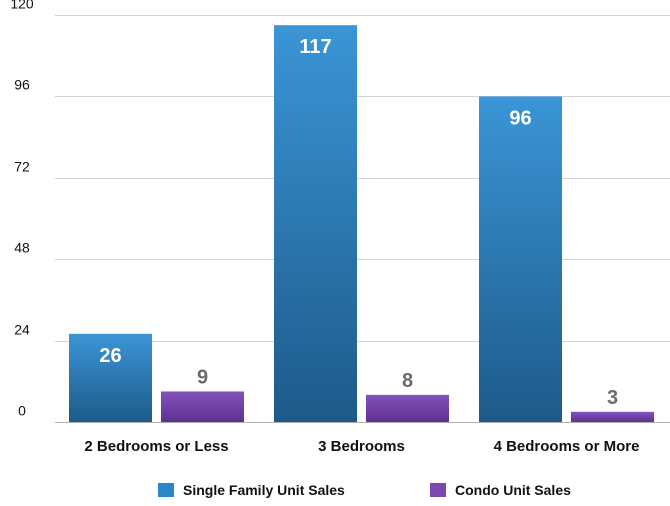 The image size is (670, 506). Describe the element at coordinates (166, 490) in the screenshot. I see `legend-swatch-single-family` at that location.